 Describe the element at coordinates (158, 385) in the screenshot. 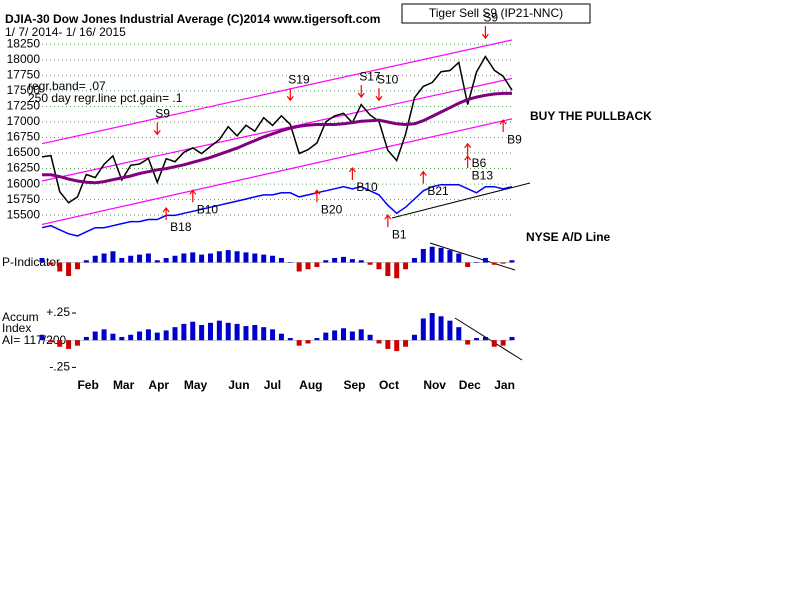

I see `x-tick-label: Apr` at that location.